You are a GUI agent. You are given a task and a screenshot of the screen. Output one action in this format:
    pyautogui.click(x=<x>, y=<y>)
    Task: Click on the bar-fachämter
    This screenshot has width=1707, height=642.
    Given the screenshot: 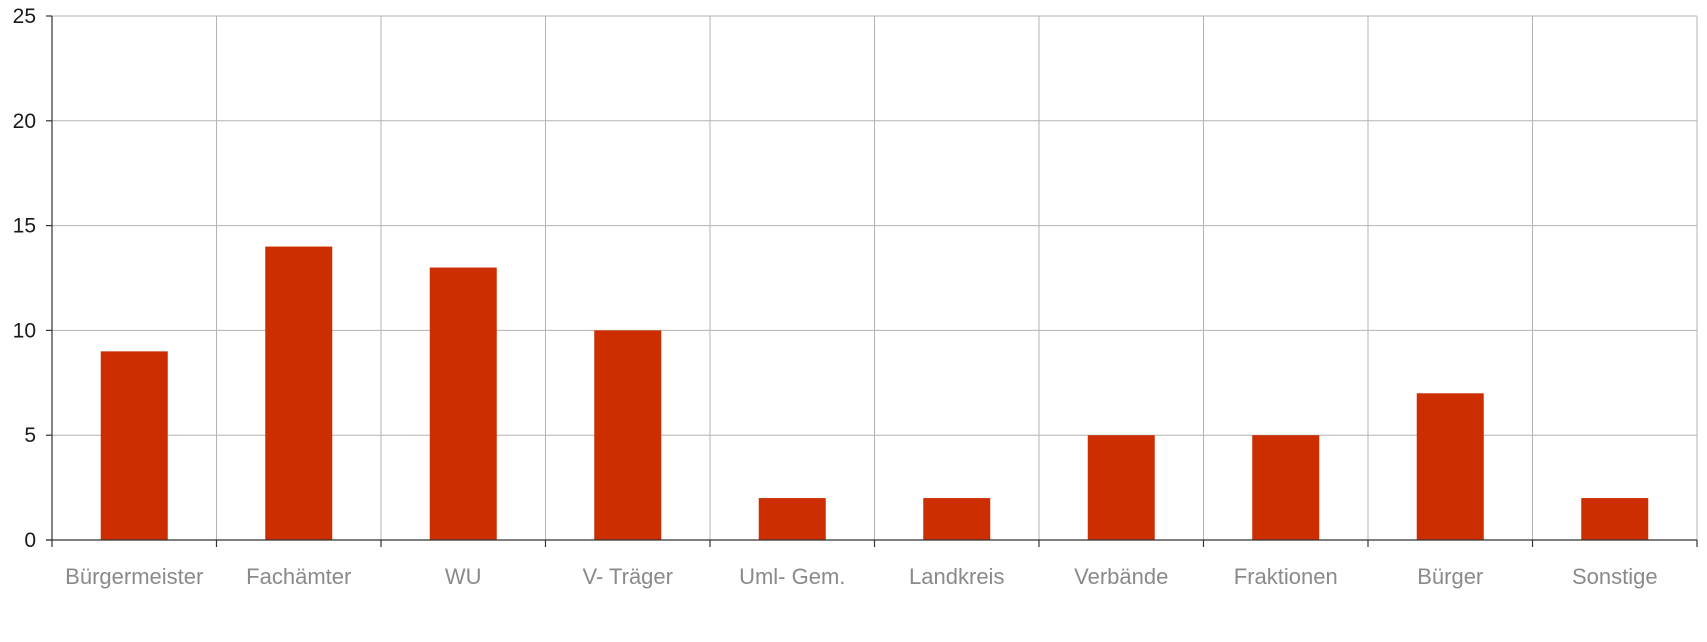 What is the action you would take?
    pyautogui.click(x=299, y=393)
    